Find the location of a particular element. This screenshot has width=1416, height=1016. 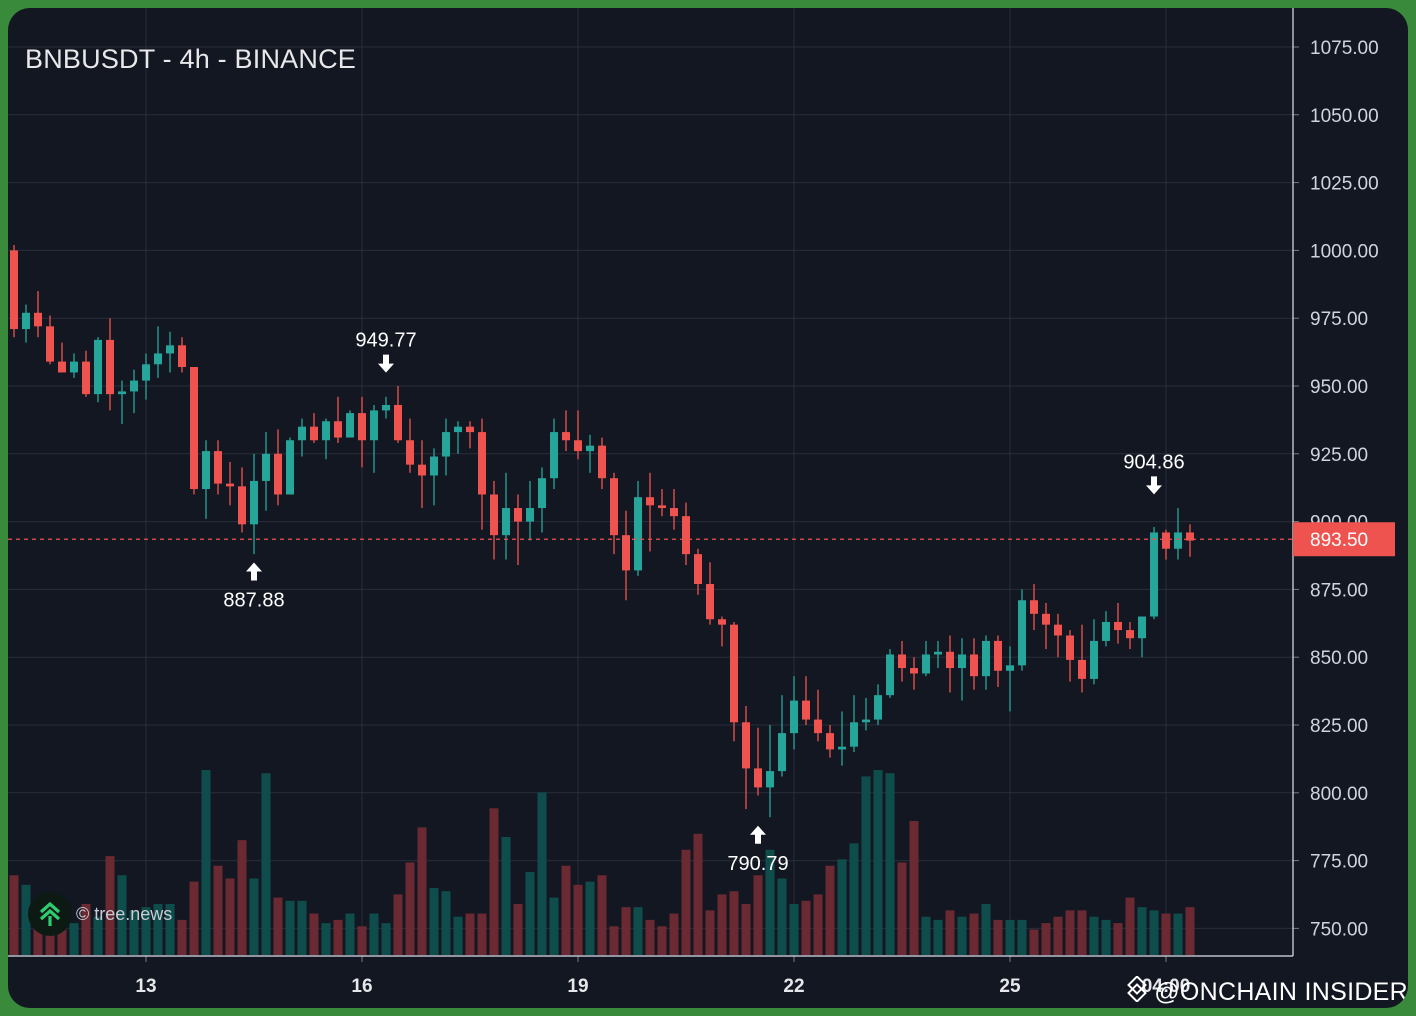

y-tick-label: 850.00 is located at coordinates (1339, 658).